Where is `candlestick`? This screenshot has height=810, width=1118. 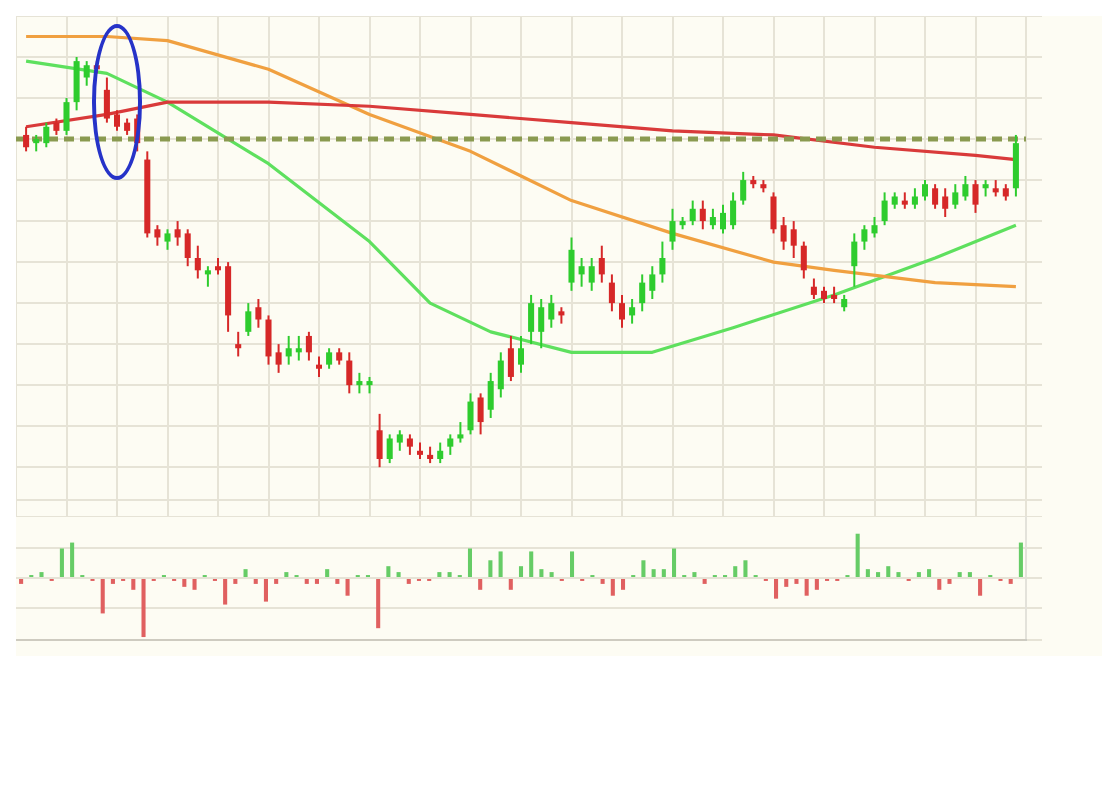
candlestick is located at coordinates (167, 239).